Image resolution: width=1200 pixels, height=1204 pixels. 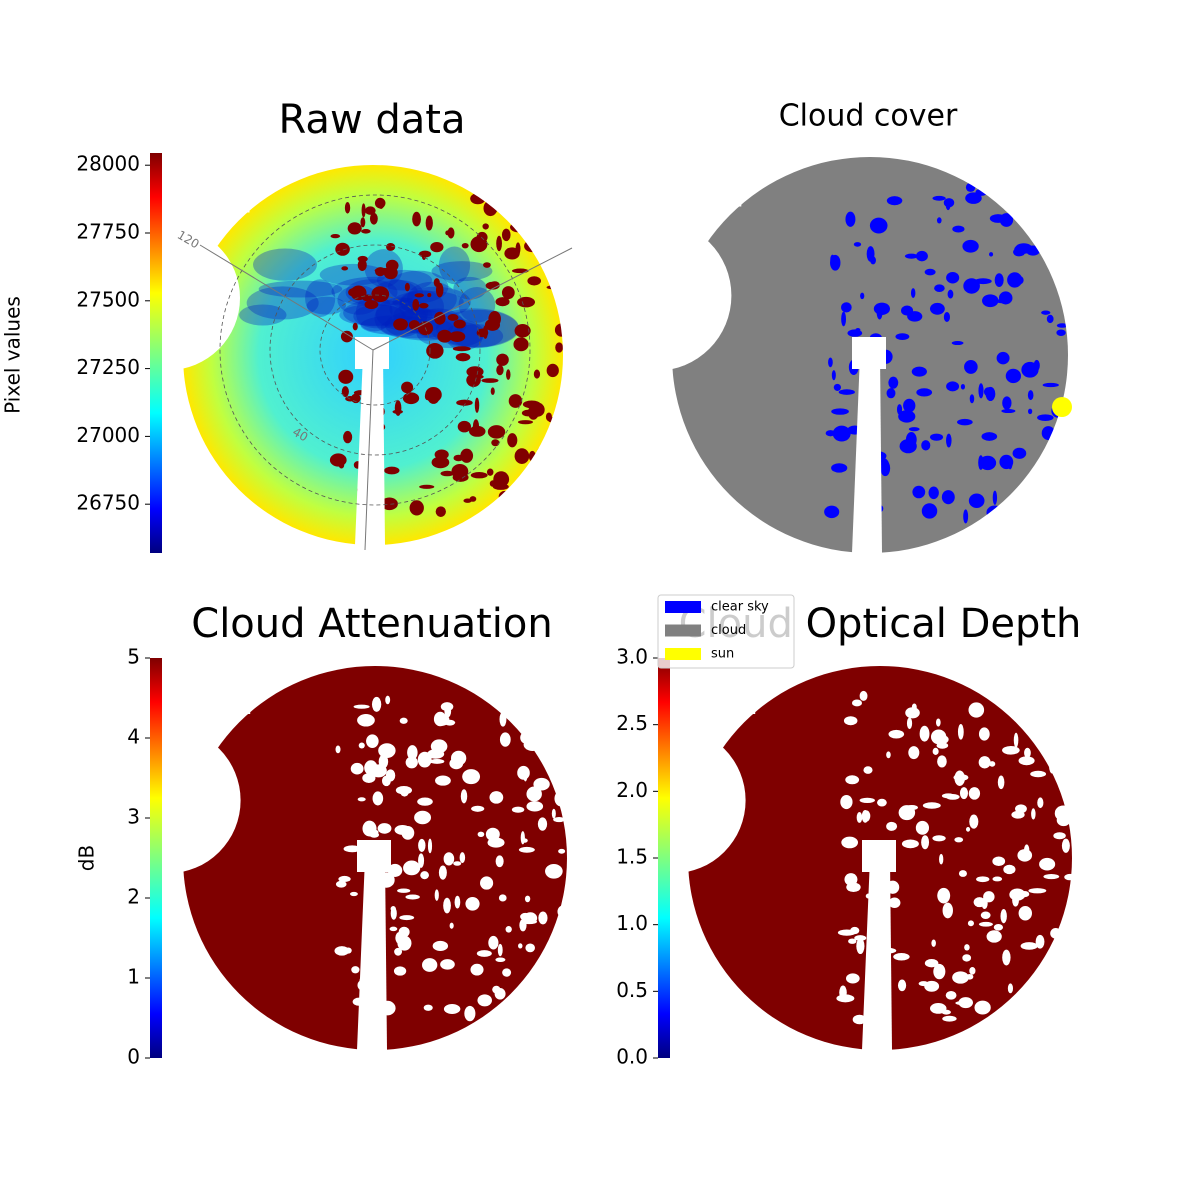 What do you see at coordinates (133, 657) in the screenshot?
I see `colorbar-tick-label: 5` at bounding box center [133, 657].